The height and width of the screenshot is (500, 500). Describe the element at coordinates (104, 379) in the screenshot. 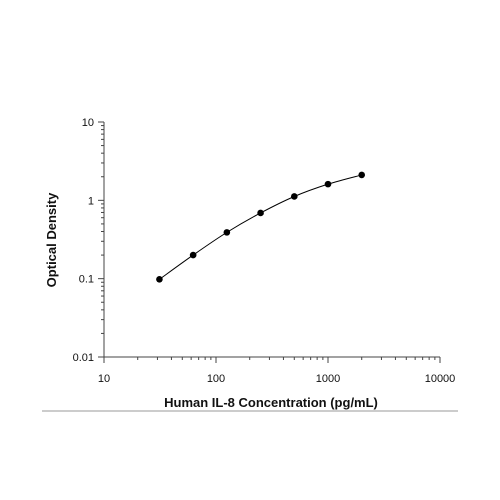

I see `x-tick-label: 10` at that location.